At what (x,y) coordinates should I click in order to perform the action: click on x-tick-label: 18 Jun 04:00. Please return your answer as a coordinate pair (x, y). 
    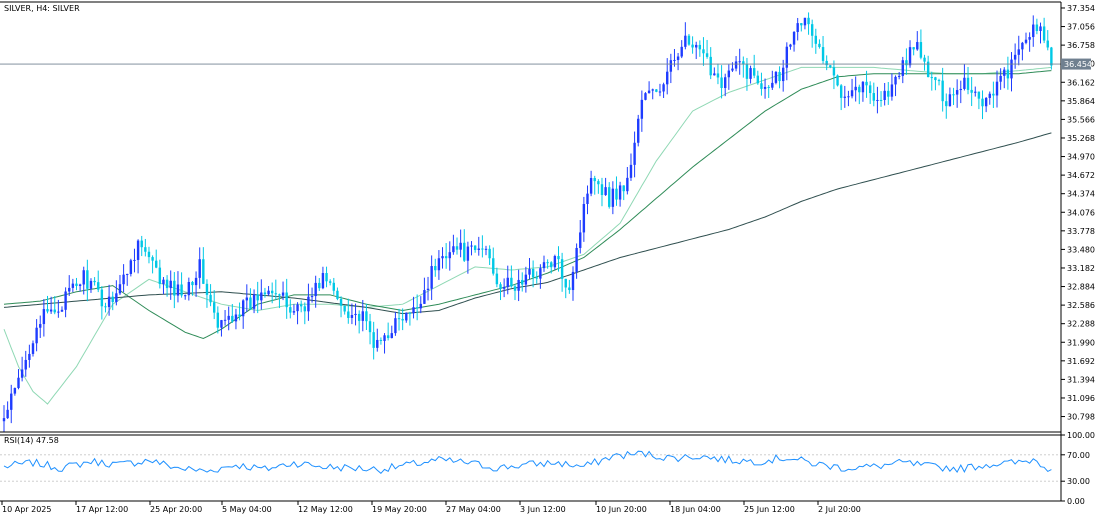
    Looking at the image, I should click on (695, 509).